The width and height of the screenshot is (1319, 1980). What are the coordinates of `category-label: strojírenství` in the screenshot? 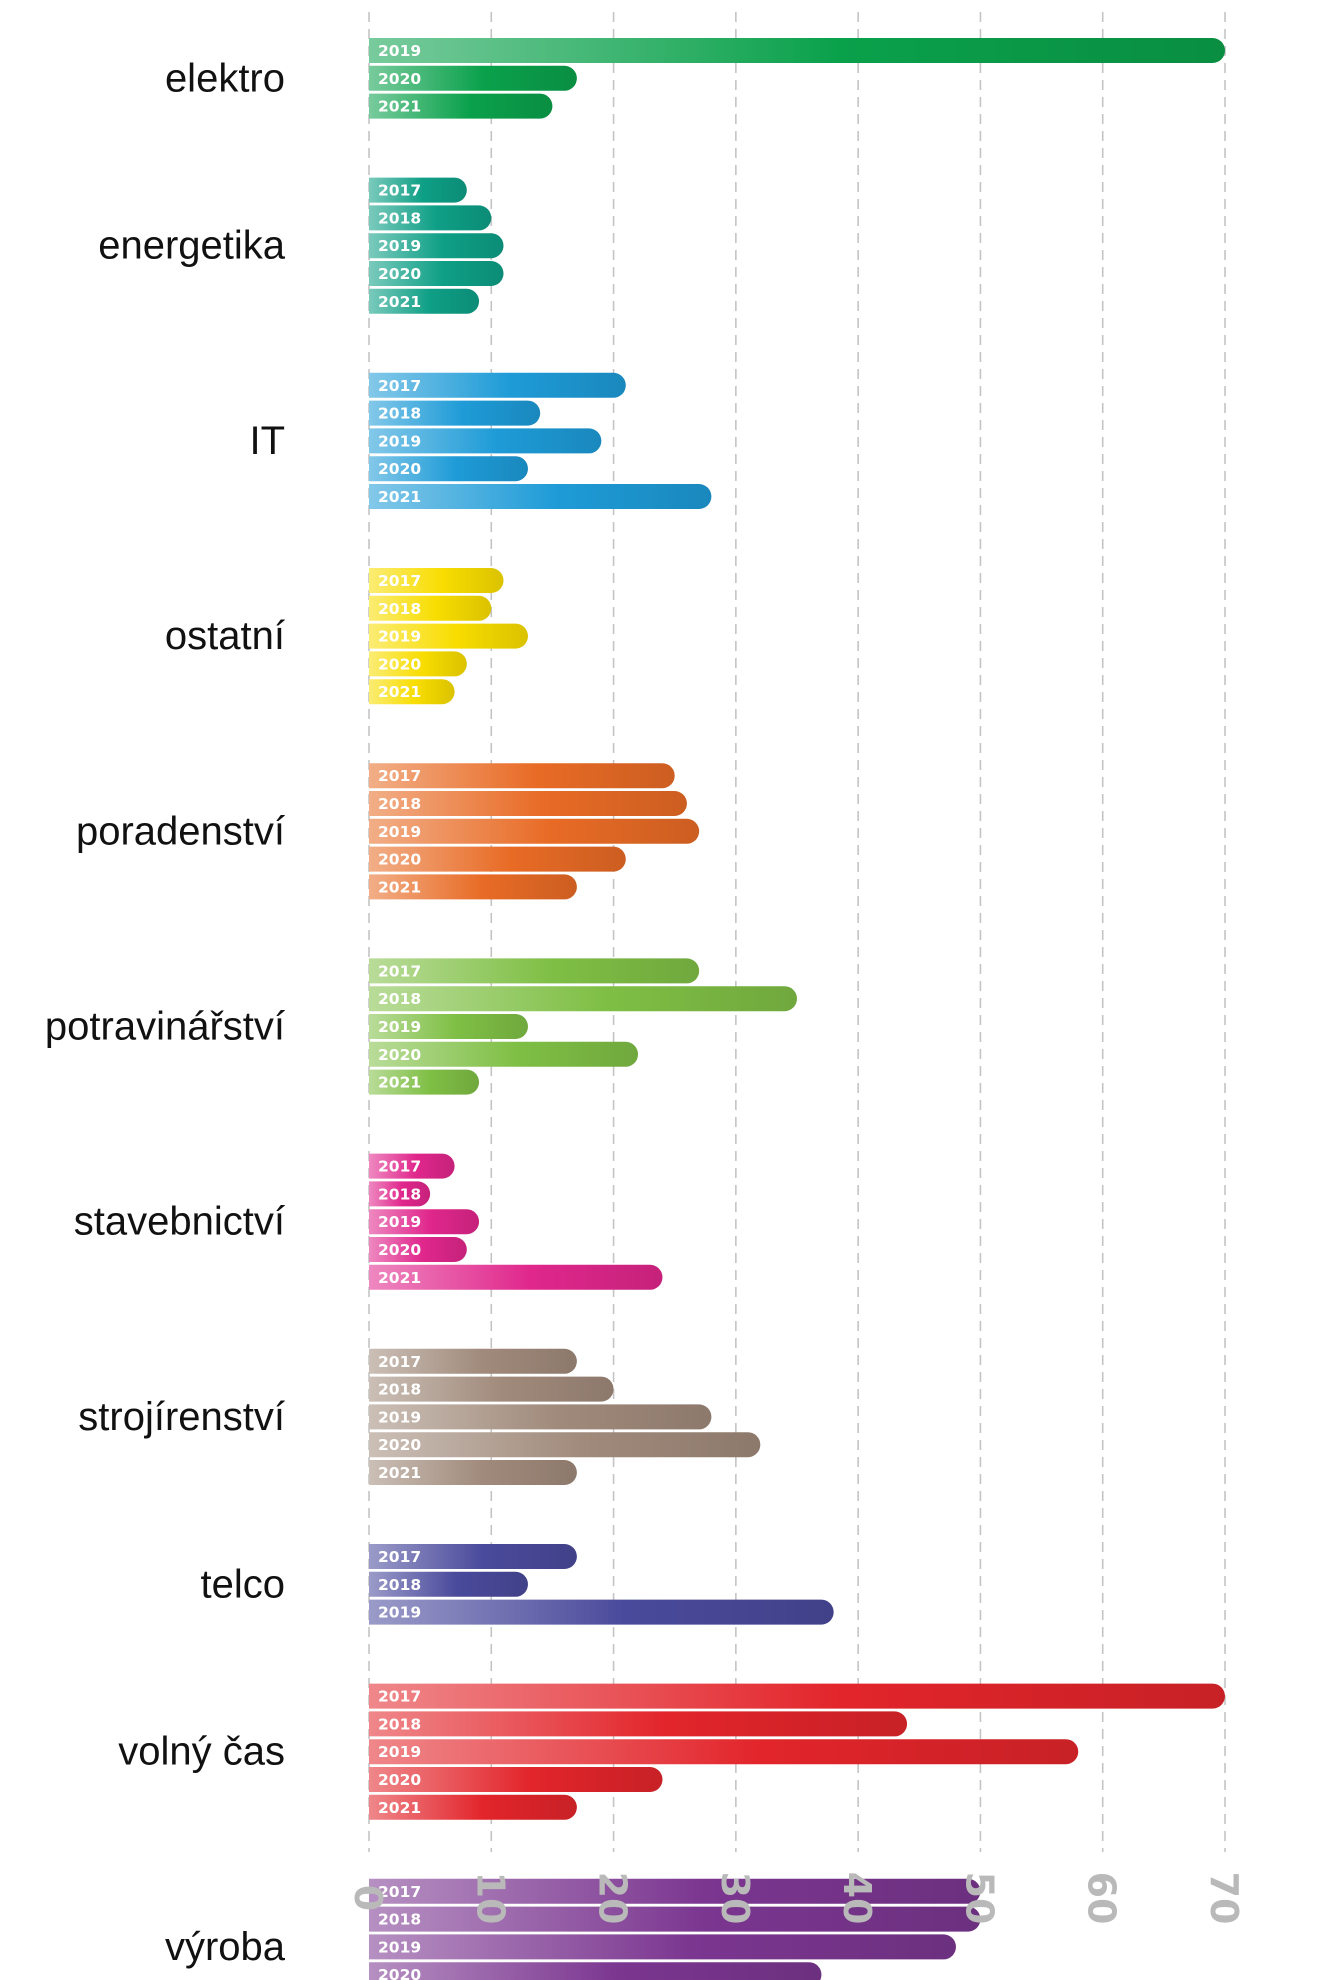 It's located at (181, 1417).